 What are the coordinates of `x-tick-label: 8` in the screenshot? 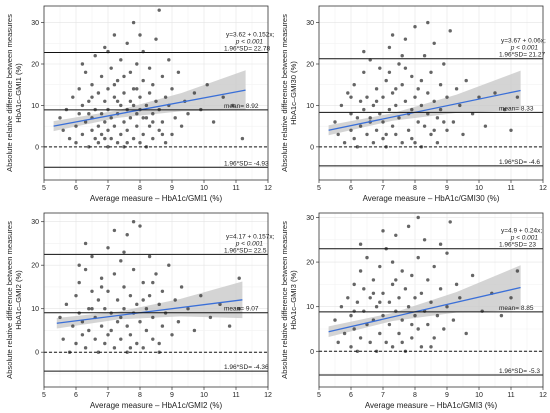 It's located at (415, 188).